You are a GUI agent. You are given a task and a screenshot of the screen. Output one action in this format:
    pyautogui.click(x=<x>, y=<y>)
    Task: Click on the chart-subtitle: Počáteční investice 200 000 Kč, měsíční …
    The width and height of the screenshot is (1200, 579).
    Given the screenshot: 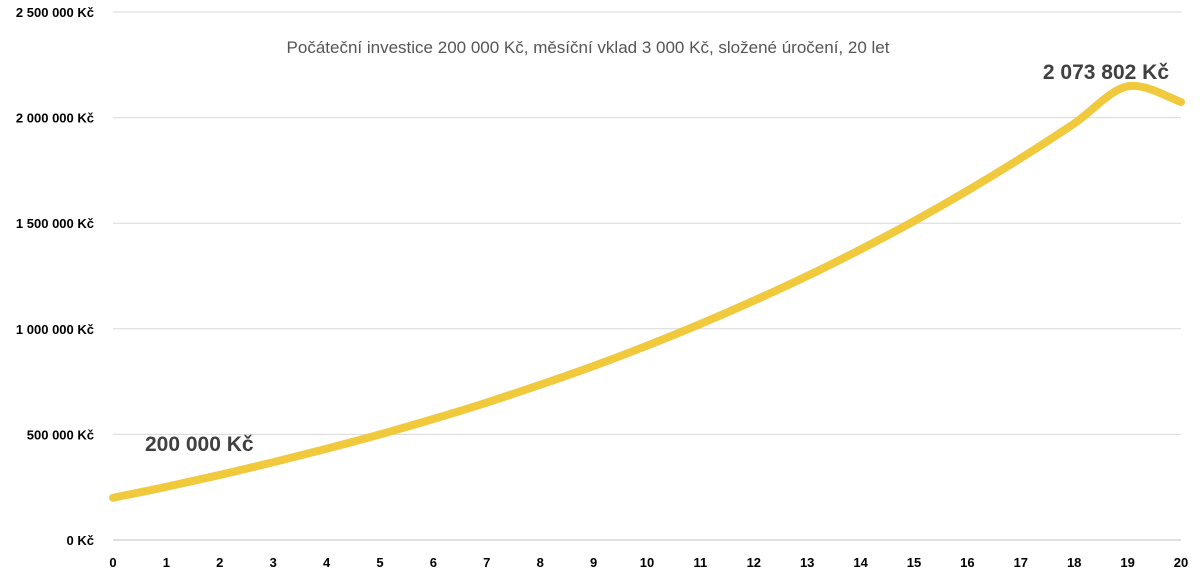 What is the action you would take?
    pyautogui.click(x=588, y=47)
    